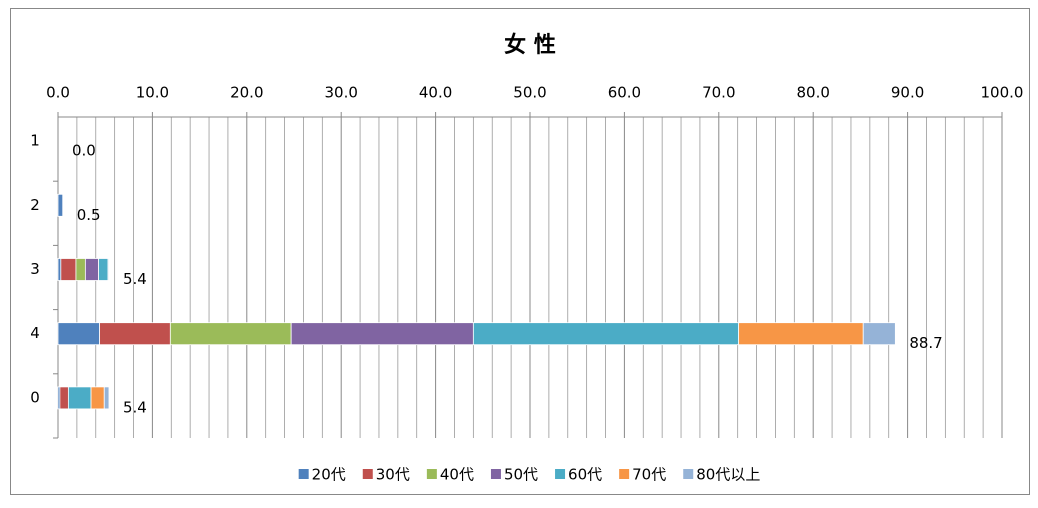  I want to click on x-tick-label: 70.0, so click(718, 93).